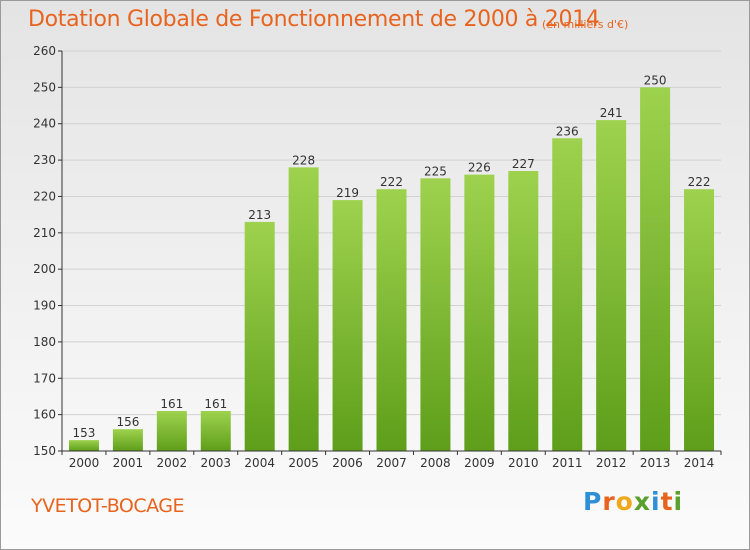 This screenshot has height=550, width=750. Describe the element at coordinates (44, 196) in the screenshot. I see `y-tick-label: 220` at that location.